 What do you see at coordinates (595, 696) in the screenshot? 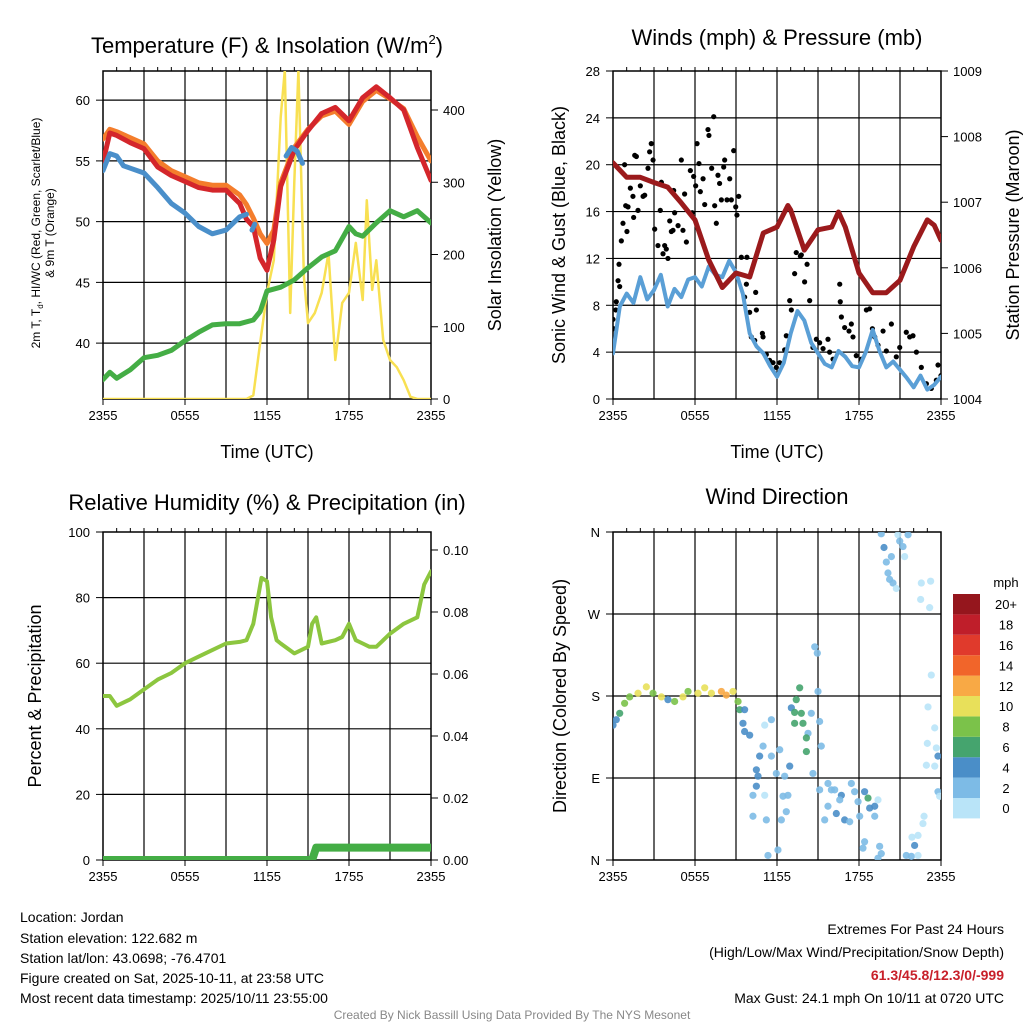
I see `y-tick-label: S` at bounding box center [595, 696].